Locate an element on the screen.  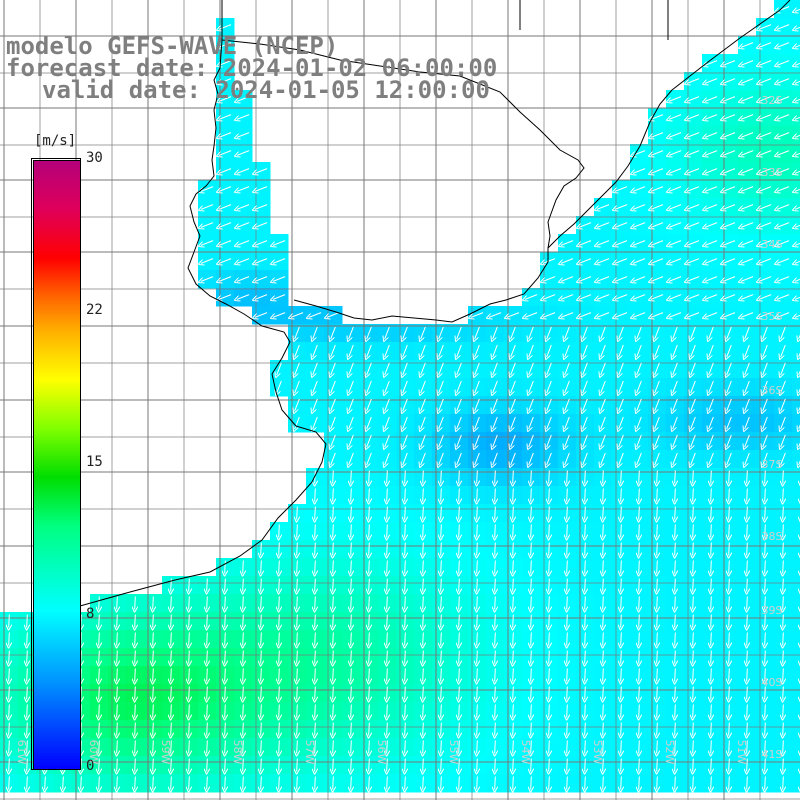
lat-label-36S: 36S is located at coordinates (772, 390).